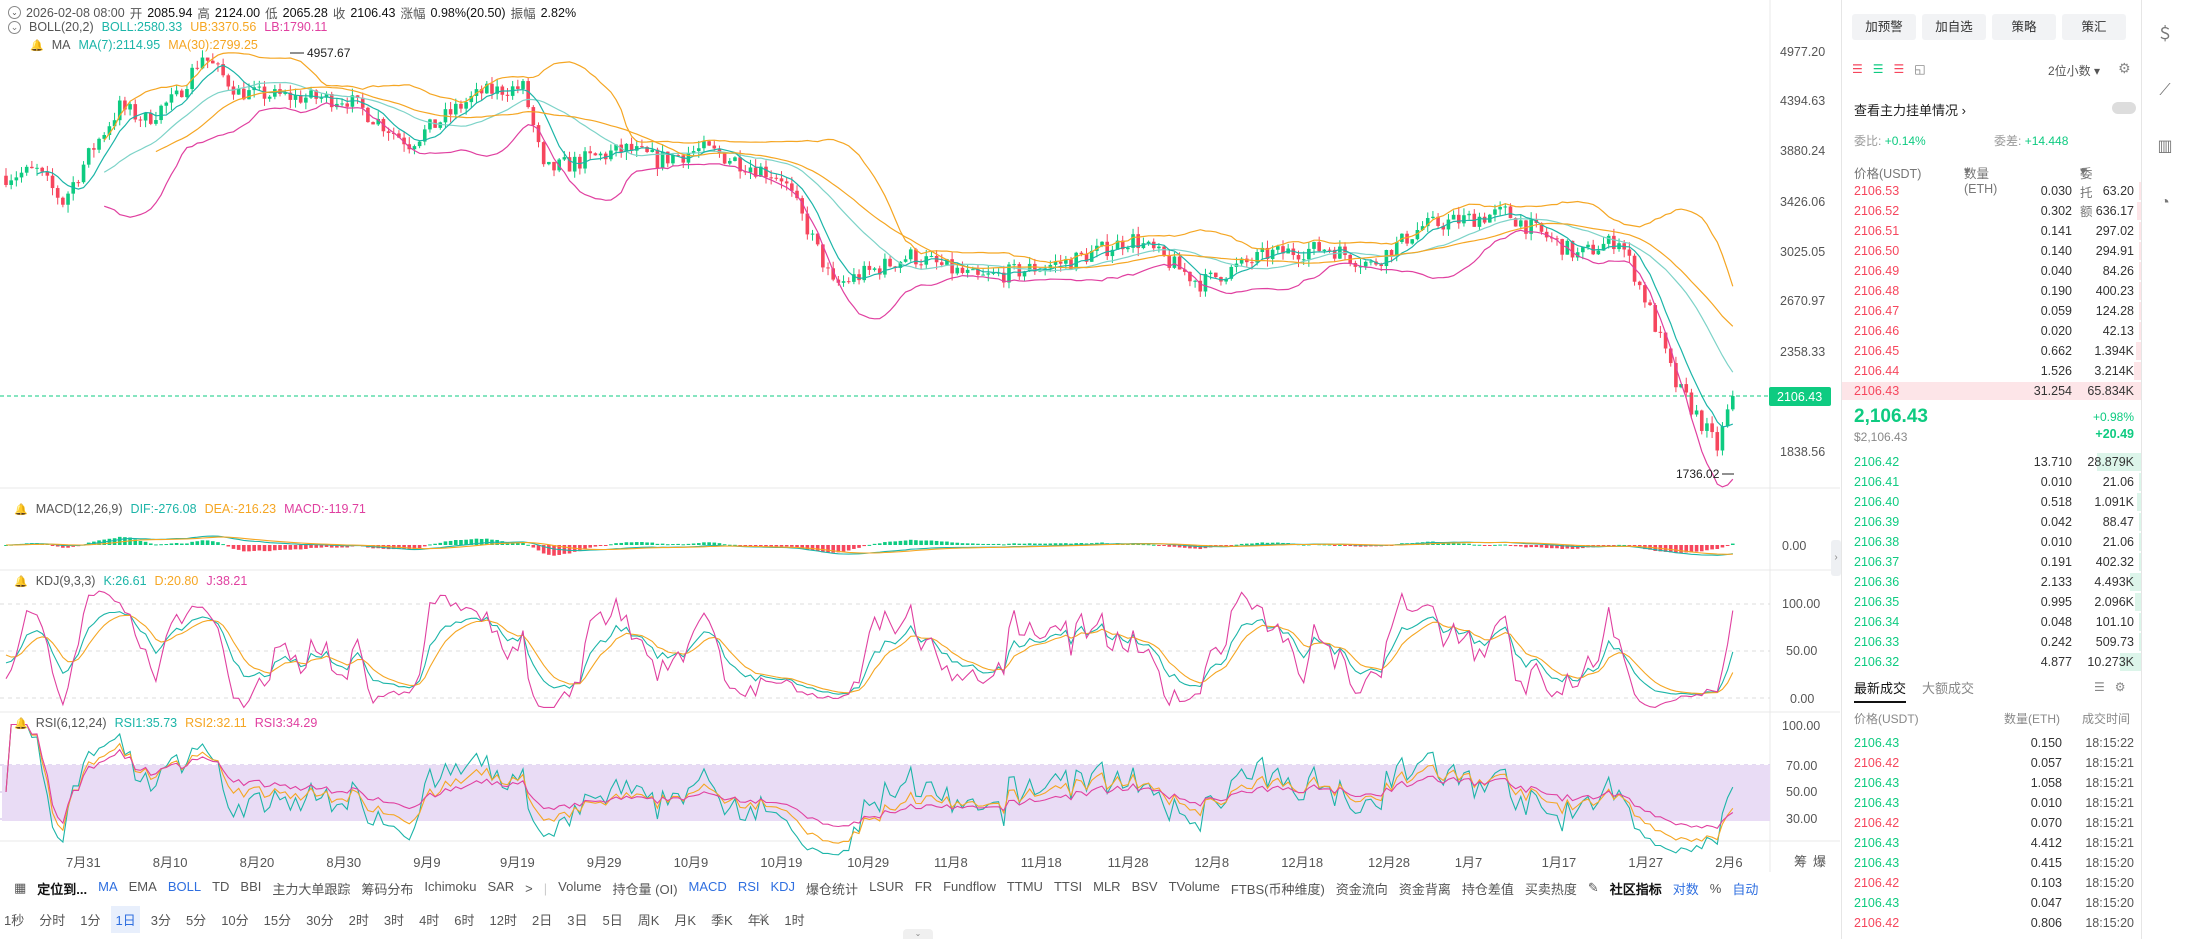  Describe the element at coordinates (648, 920) in the screenshot. I see `timeframe-17: 周K` at that location.